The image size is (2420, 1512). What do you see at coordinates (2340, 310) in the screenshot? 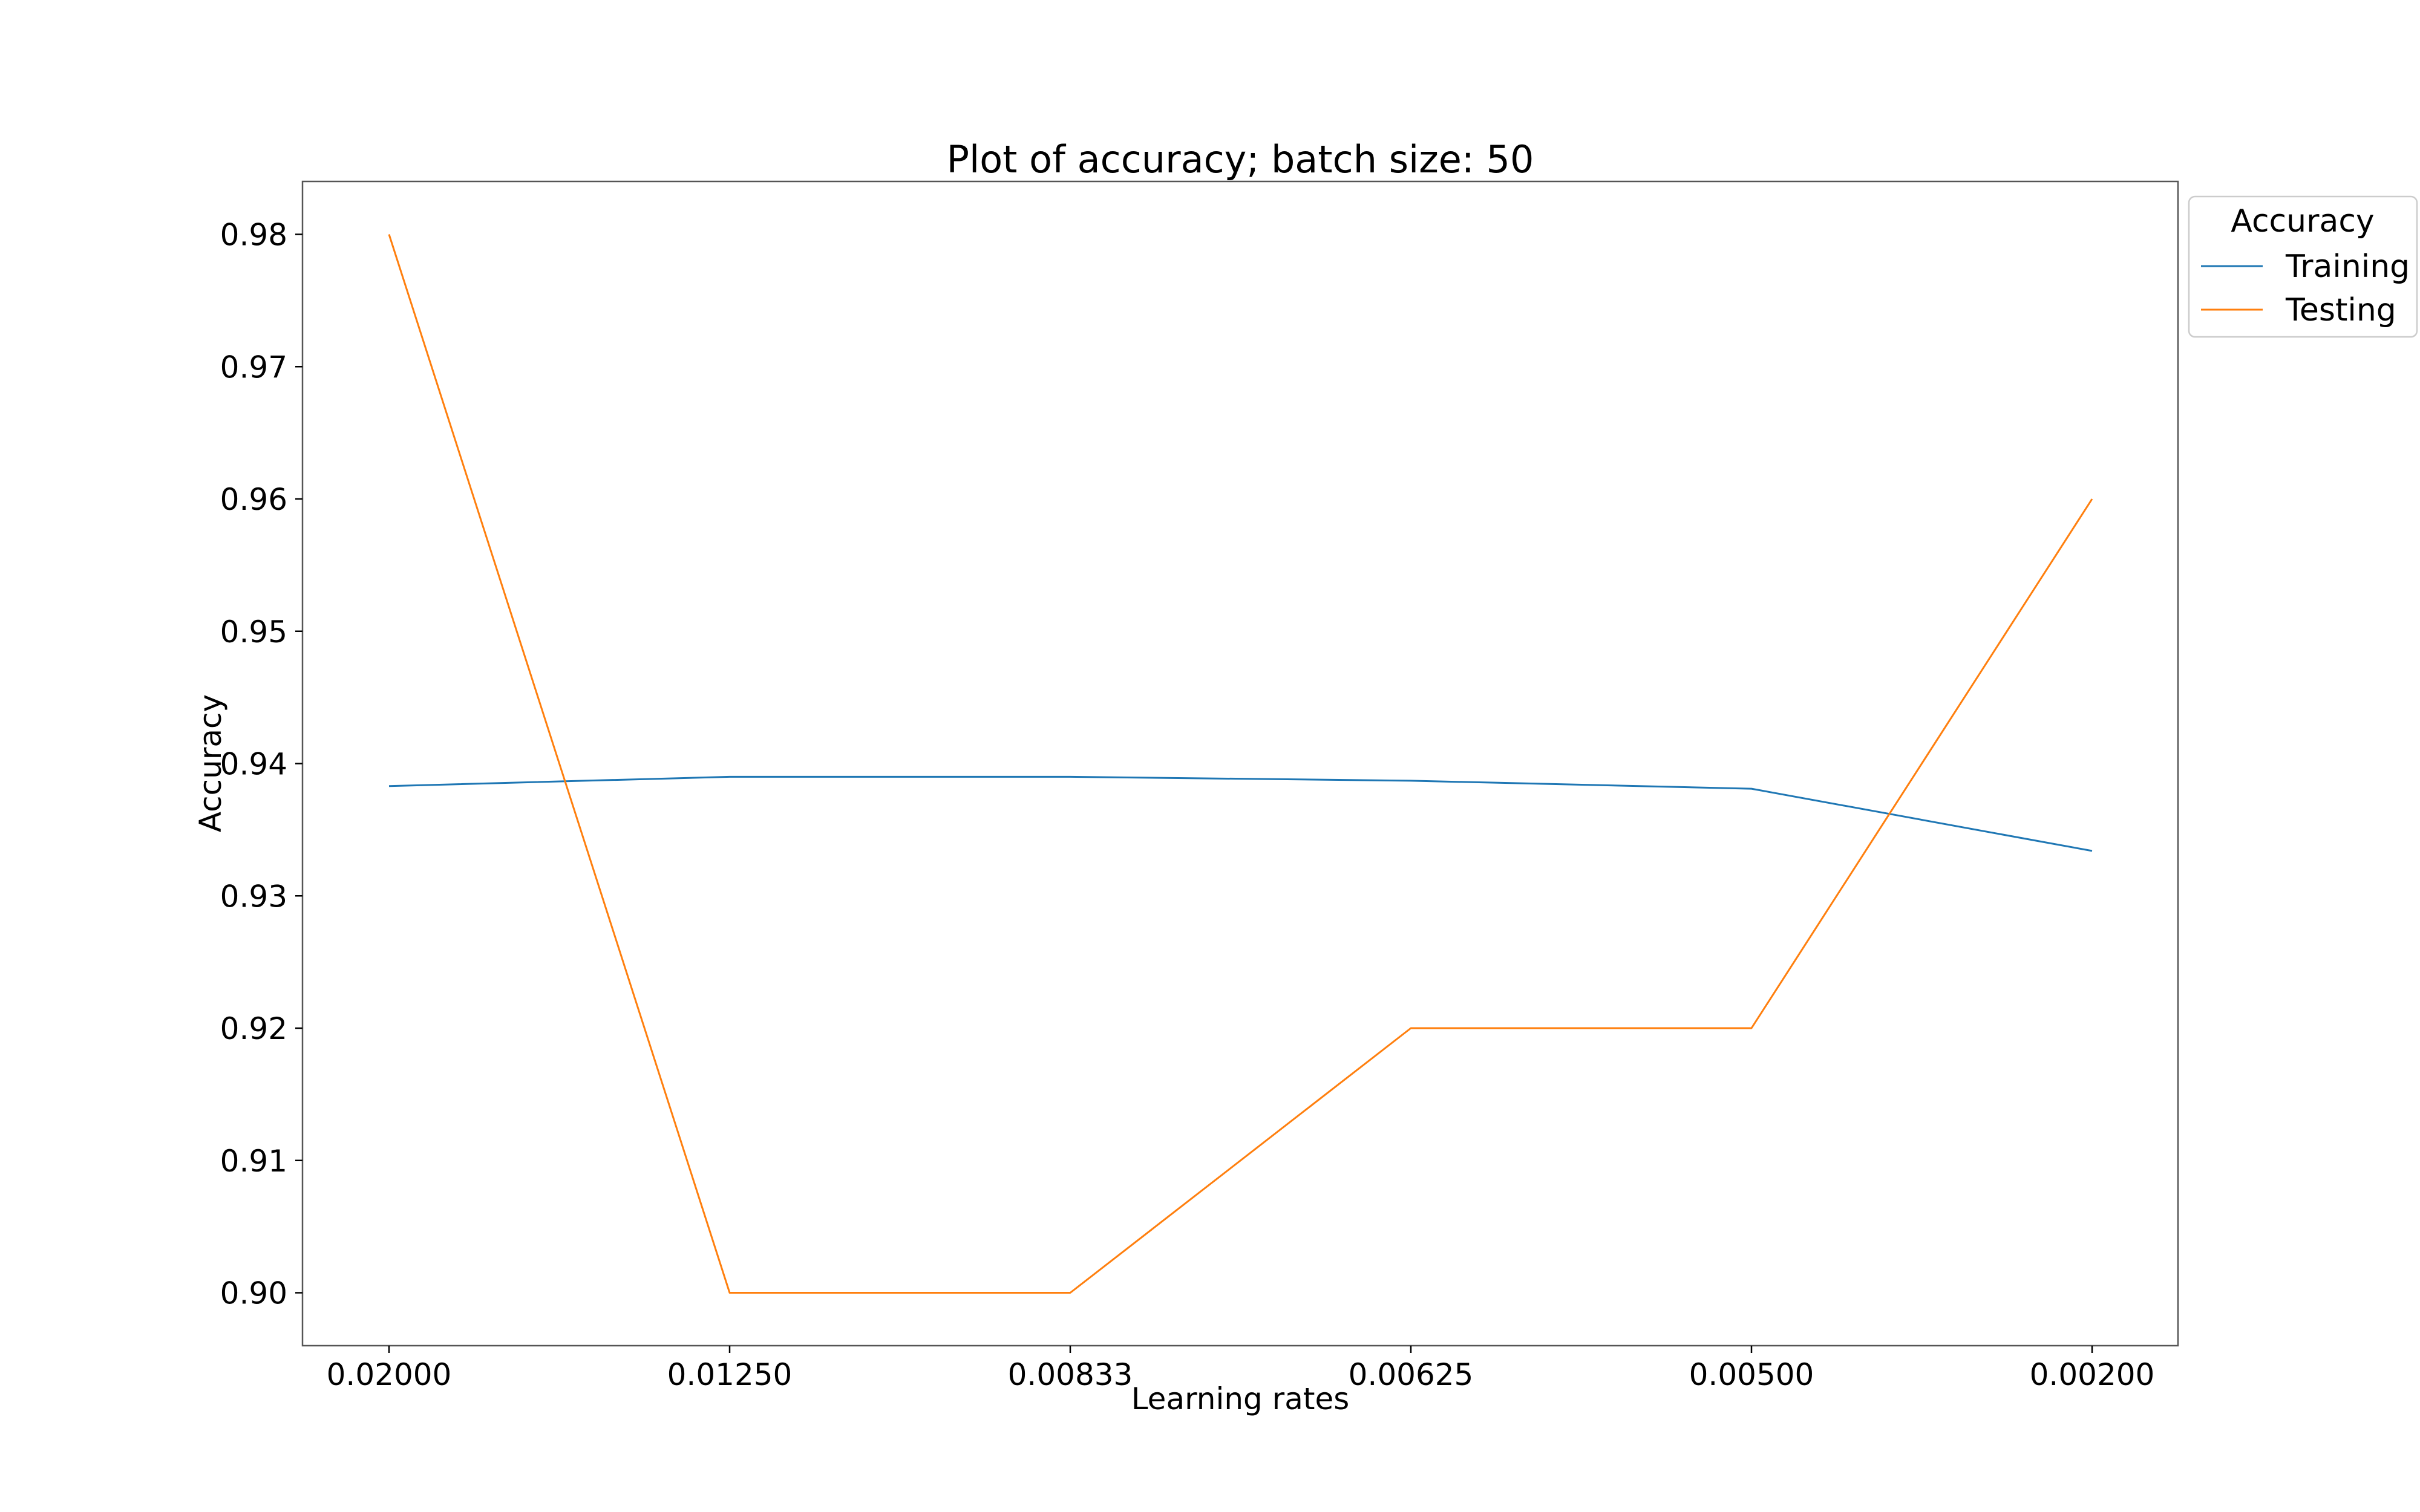
I see `legend-label-testing: Testing` at bounding box center [2340, 310].